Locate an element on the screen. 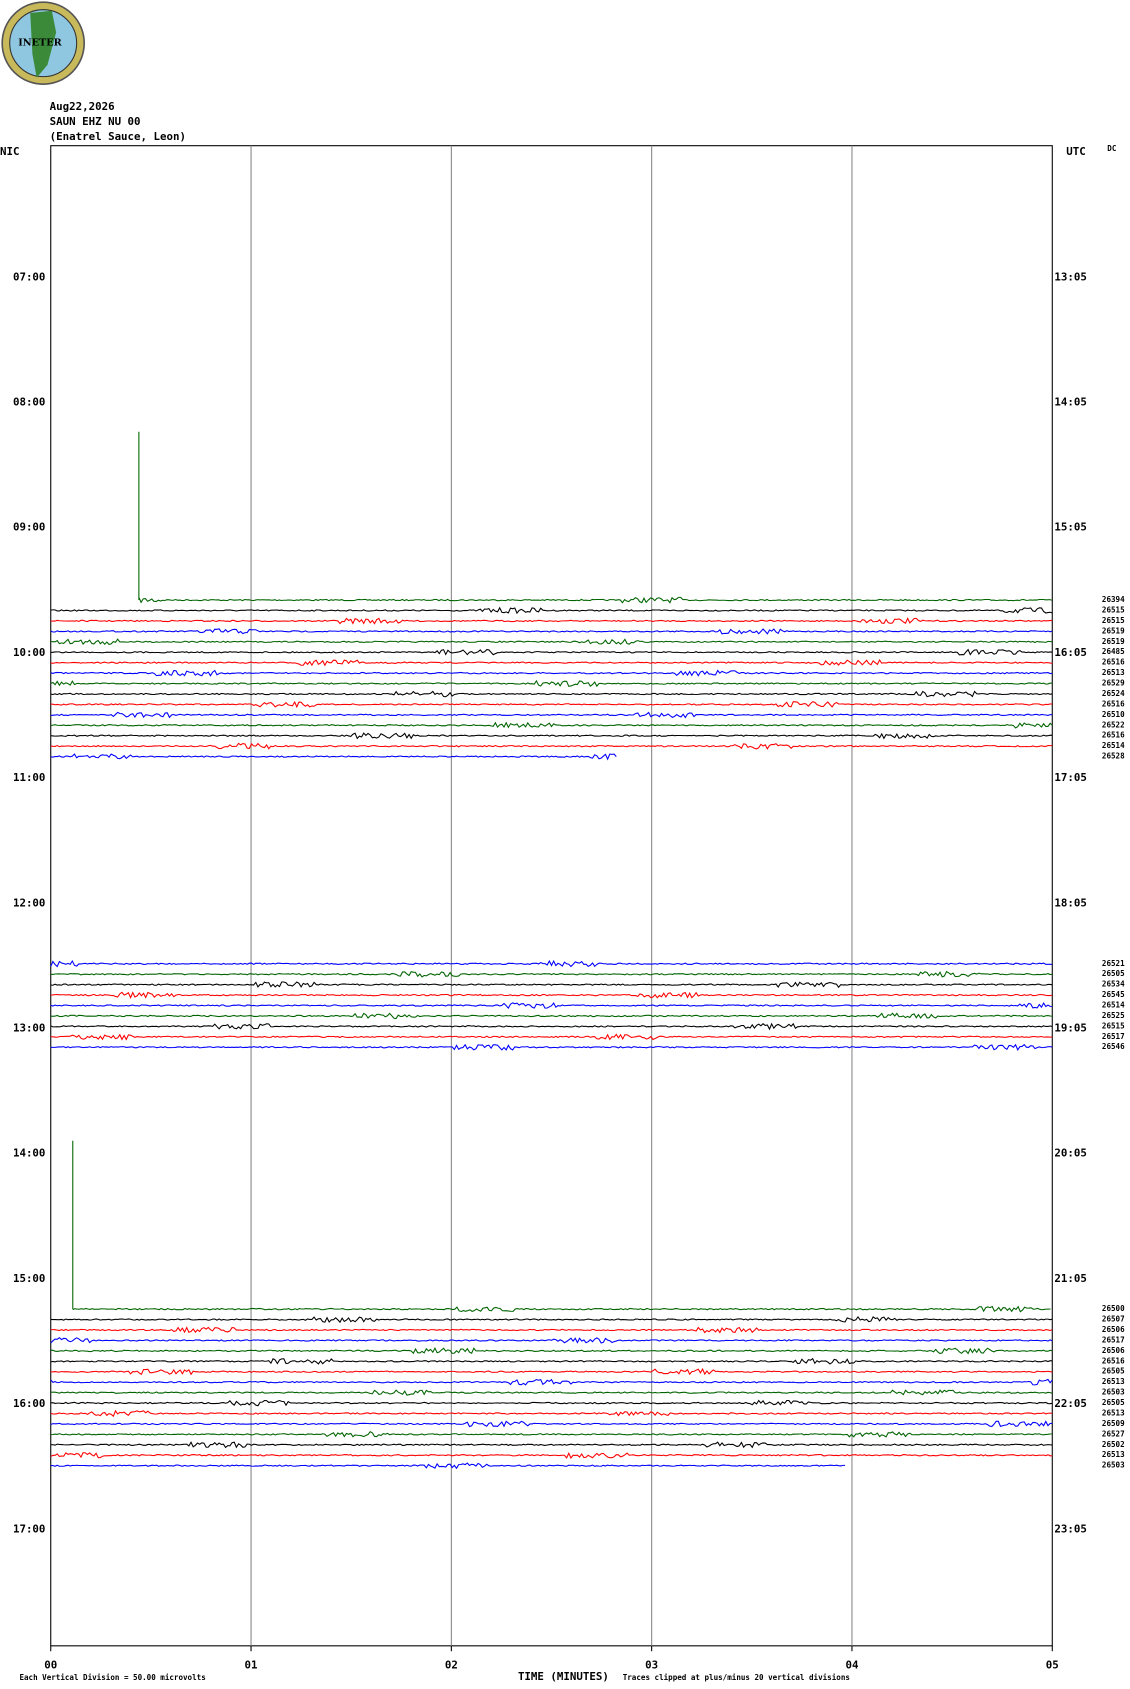 Image resolution: width=1130 pixels, height=1689 pixels. trace-label: 26534 is located at coordinates (1113, 984).